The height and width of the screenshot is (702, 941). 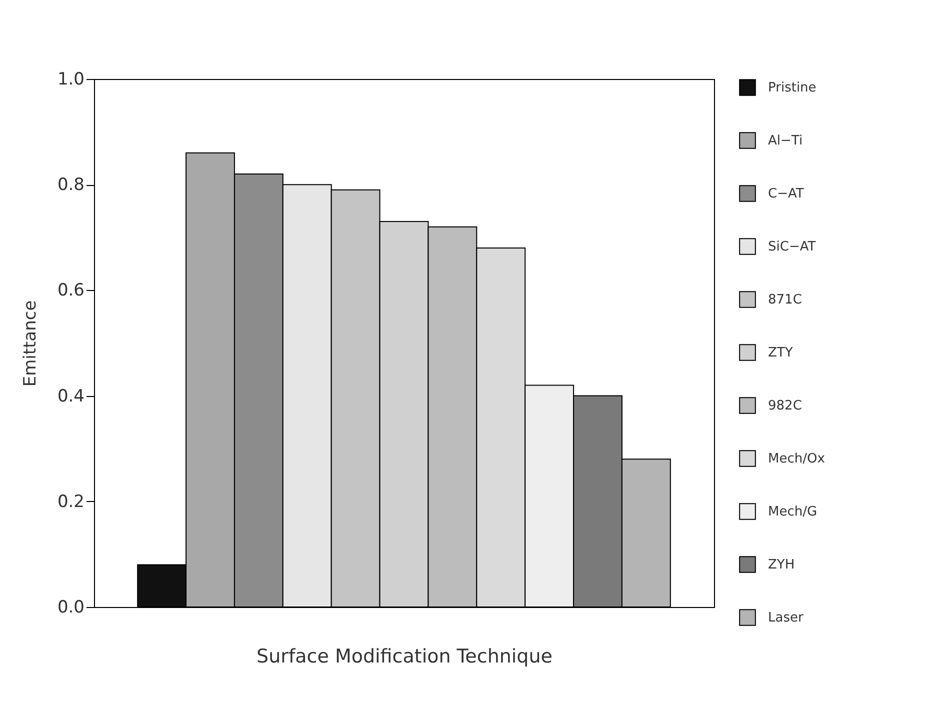 What do you see at coordinates (786, 194) in the screenshot?
I see `legend-label: C−AT` at bounding box center [786, 194].